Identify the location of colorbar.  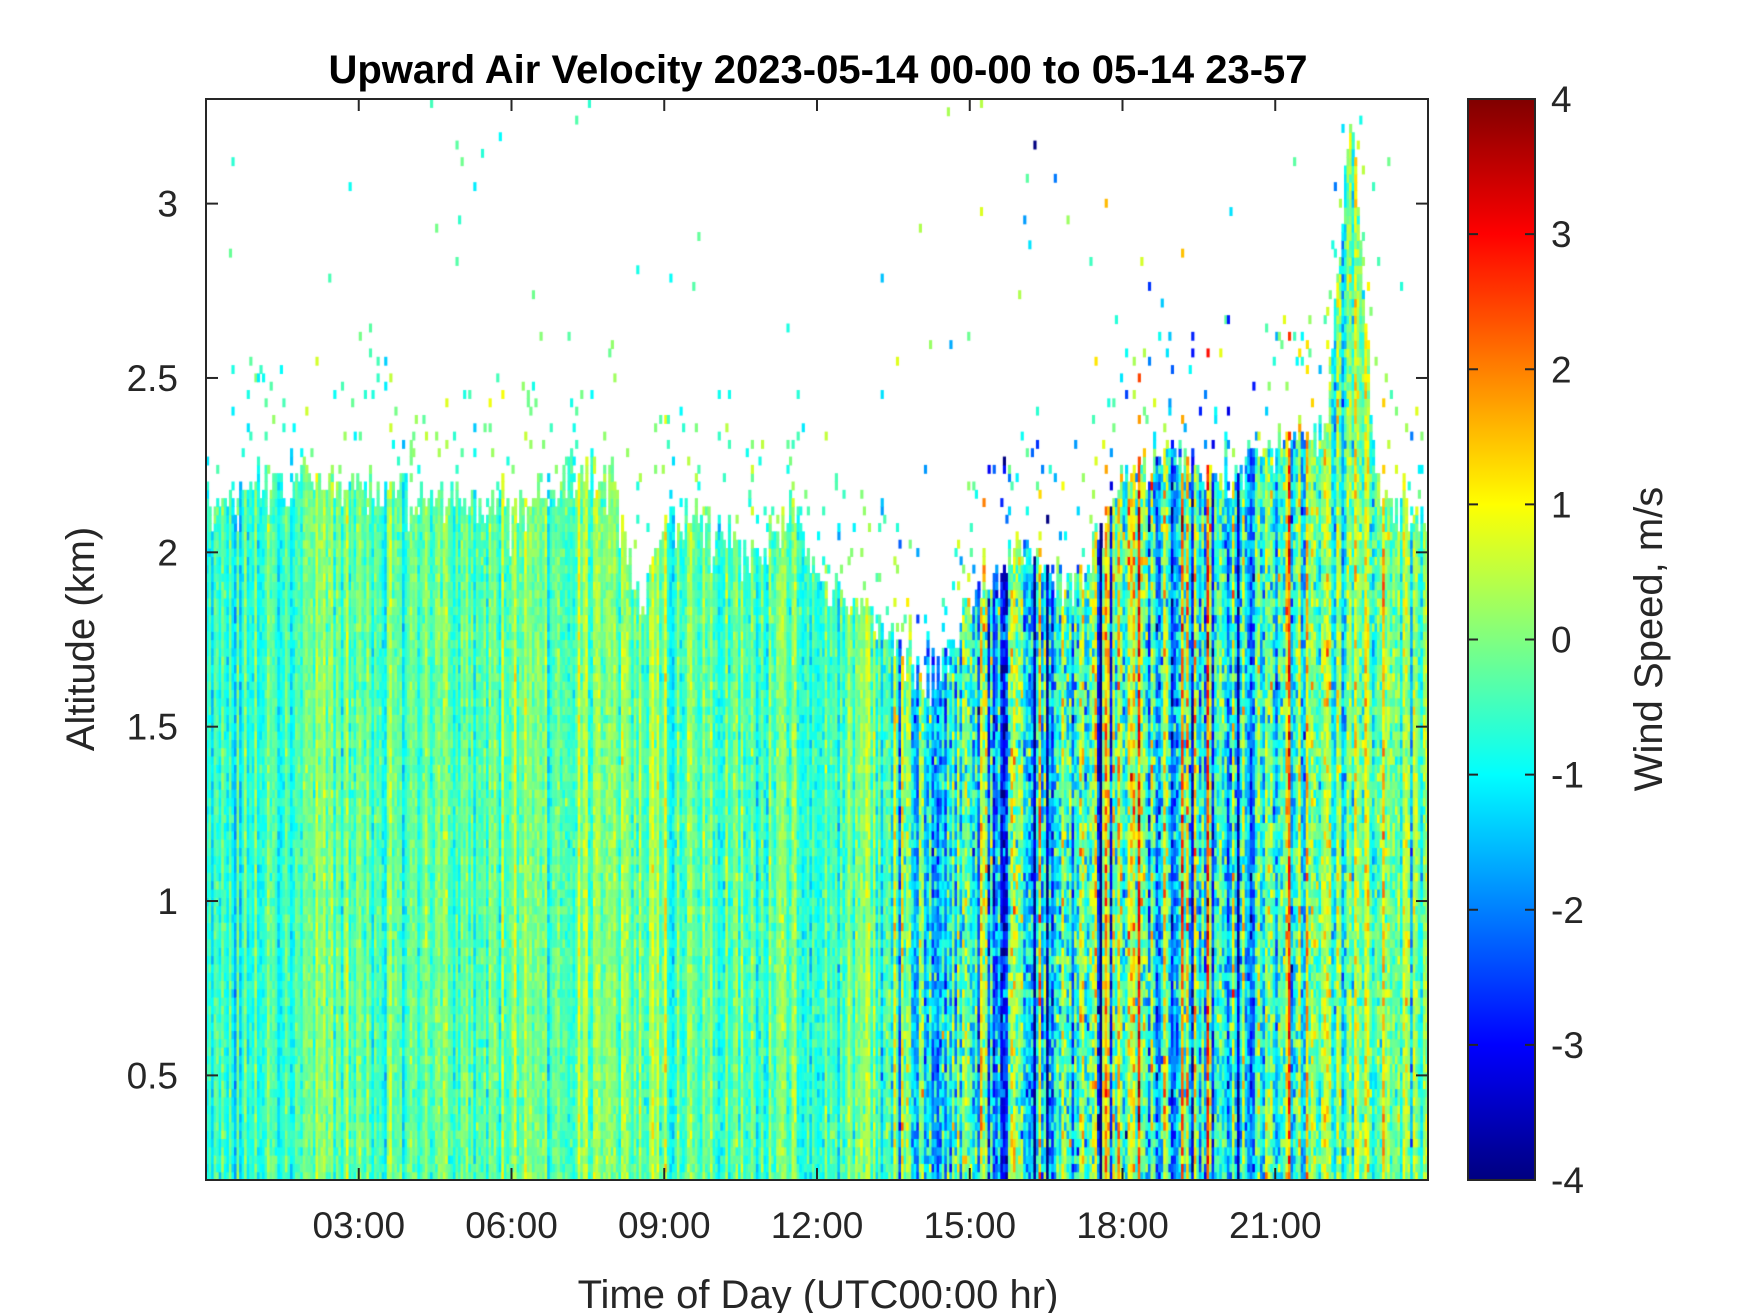
(1501, 639).